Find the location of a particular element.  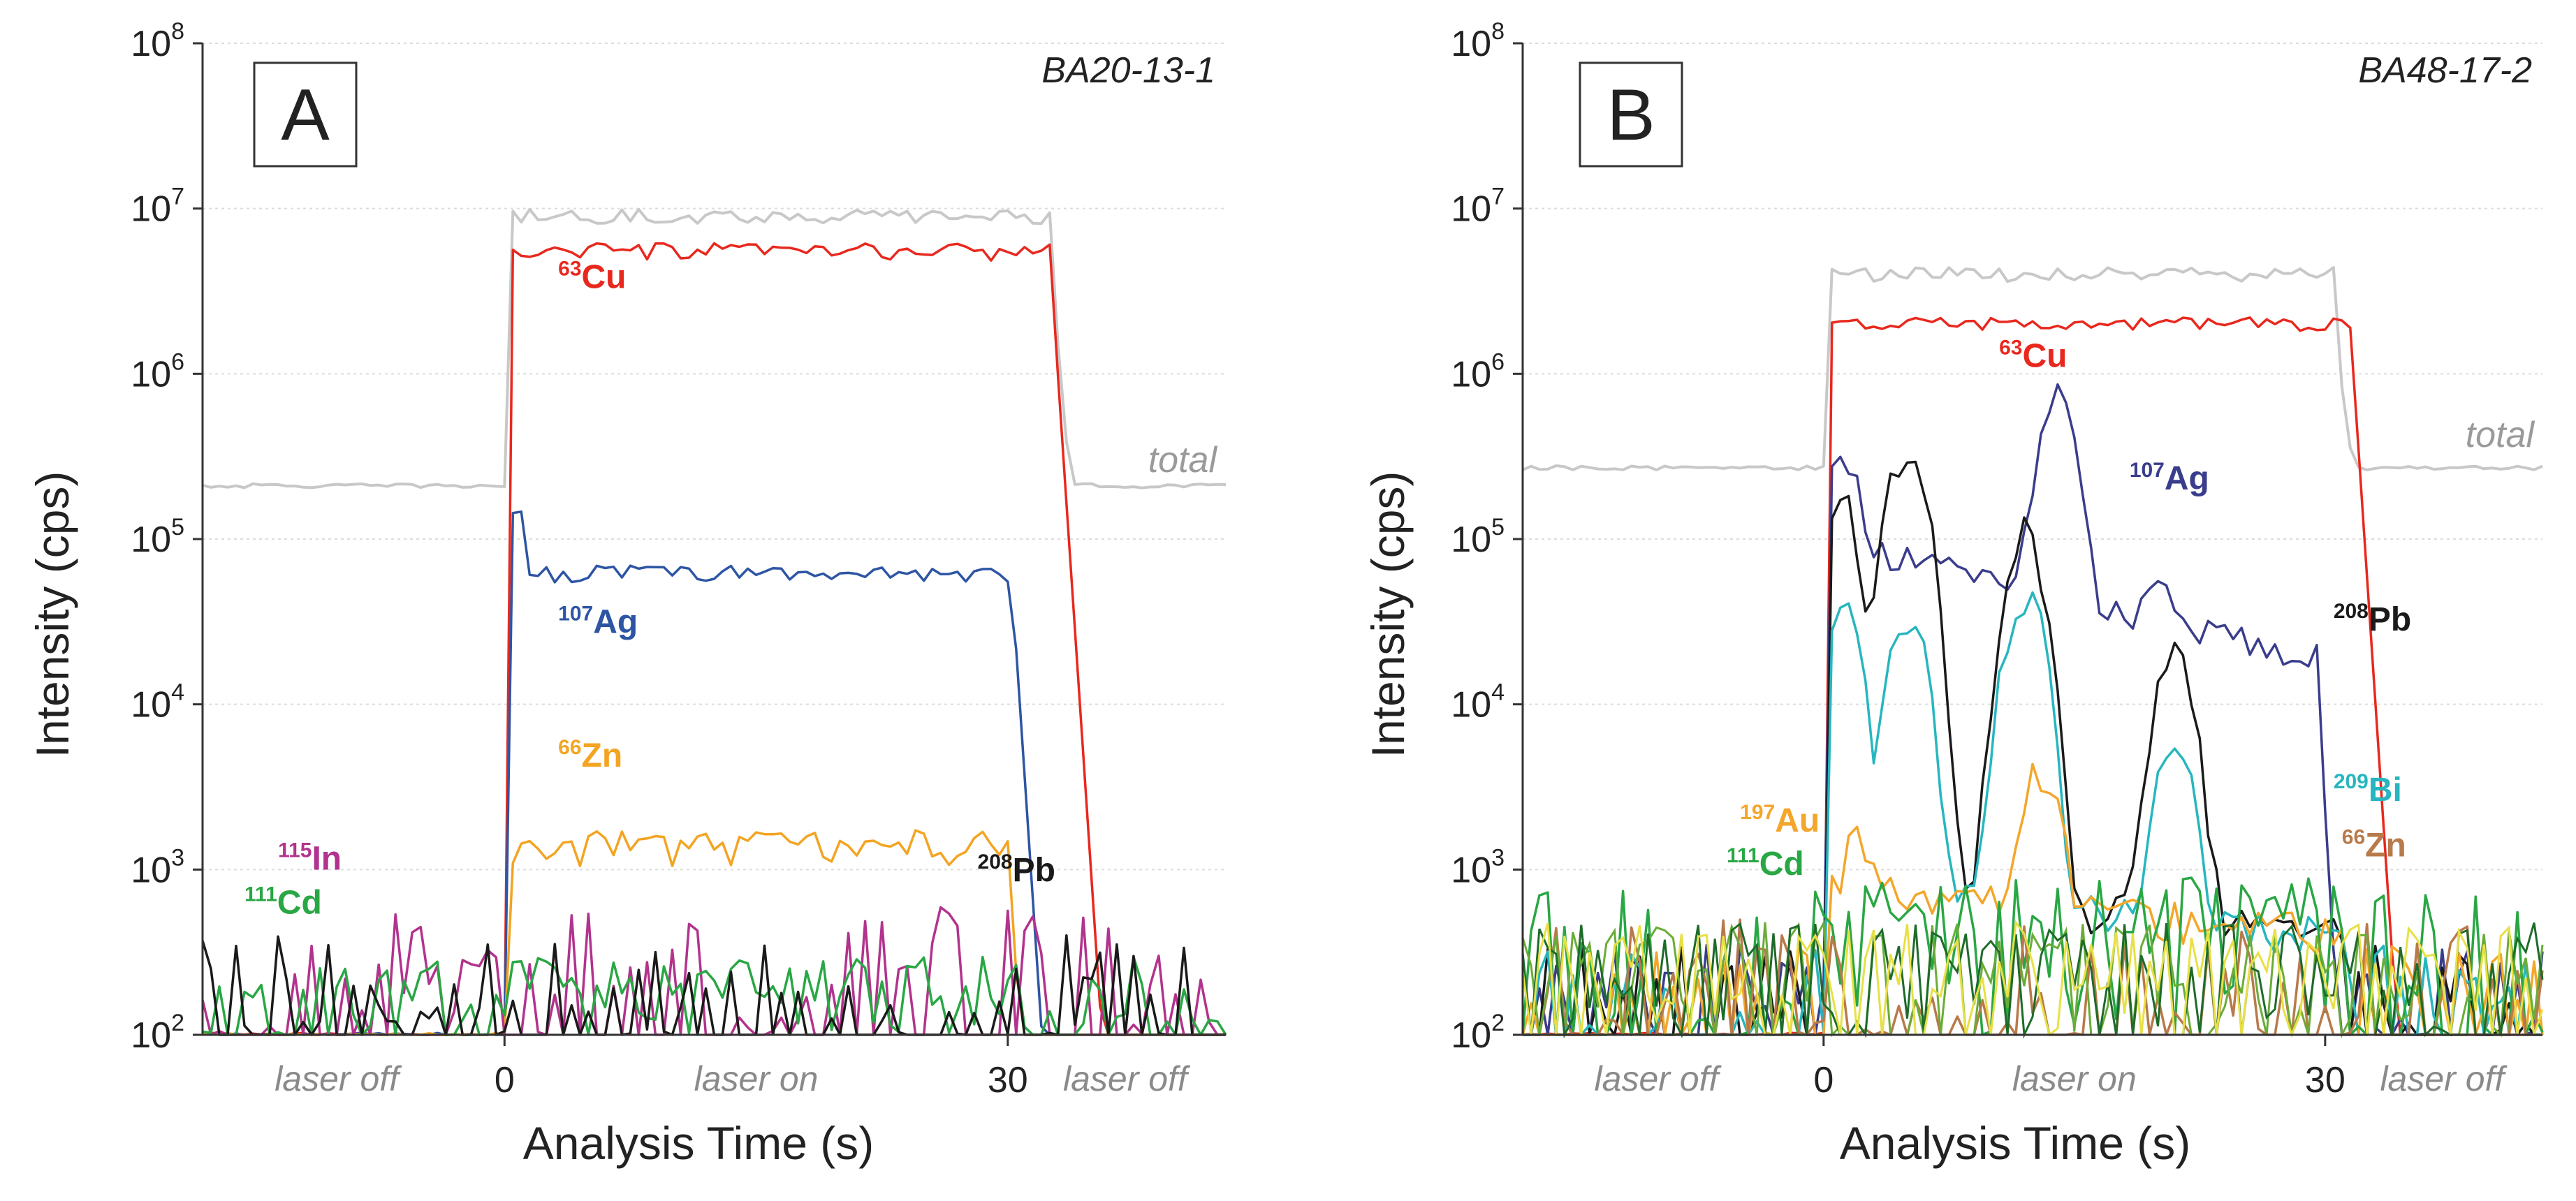

panel-a-letter: A is located at coordinates (305, 115).